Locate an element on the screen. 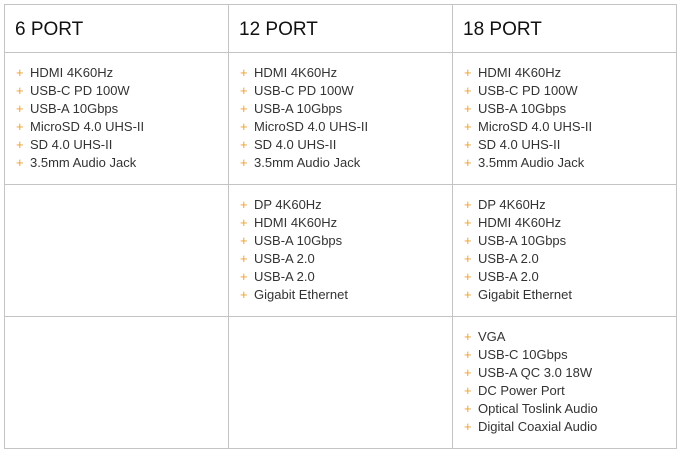 The height and width of the screenshot is (453, 680). feature-item: Optical Toslink Audio is located at coordinates (570, 409).